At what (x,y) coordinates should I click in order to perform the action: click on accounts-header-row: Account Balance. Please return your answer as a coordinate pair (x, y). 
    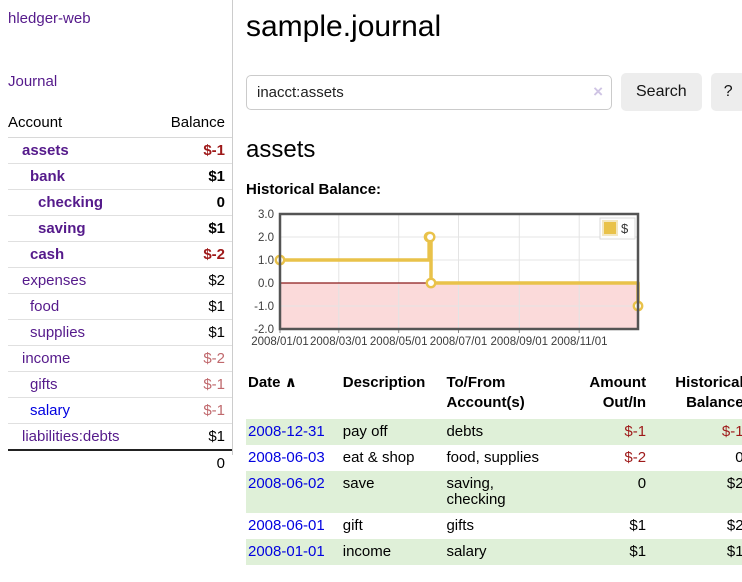
    Looking at the image, I should click on (120, 124).